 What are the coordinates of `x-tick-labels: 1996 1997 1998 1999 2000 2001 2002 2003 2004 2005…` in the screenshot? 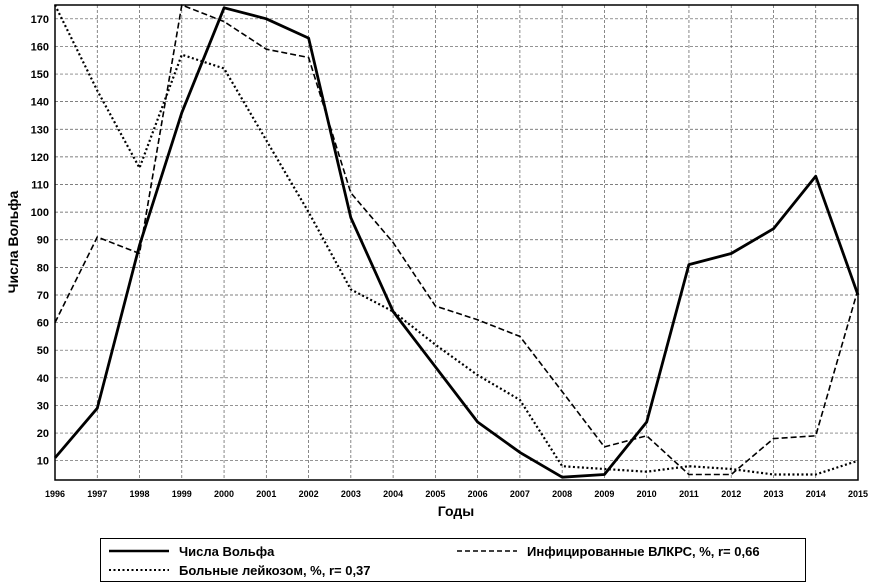 It's located at (456, 494).